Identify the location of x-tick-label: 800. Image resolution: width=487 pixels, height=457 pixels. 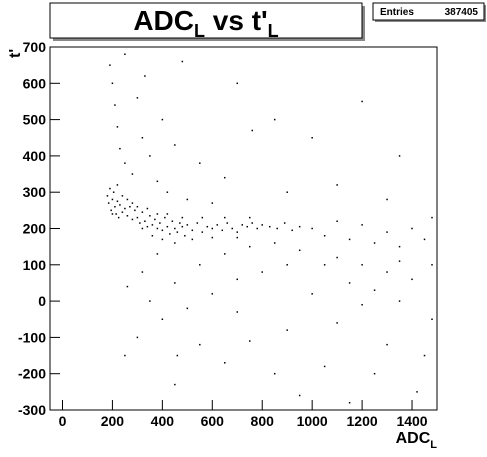
(263, 421).